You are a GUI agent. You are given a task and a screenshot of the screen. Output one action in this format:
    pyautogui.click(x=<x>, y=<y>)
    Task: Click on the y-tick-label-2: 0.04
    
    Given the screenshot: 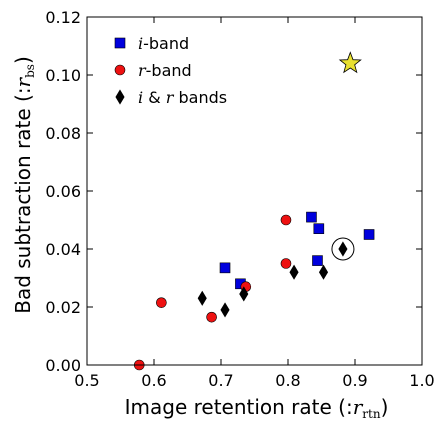 What is the action you would take?
    pyautogui.click(x=63, y=249)
    